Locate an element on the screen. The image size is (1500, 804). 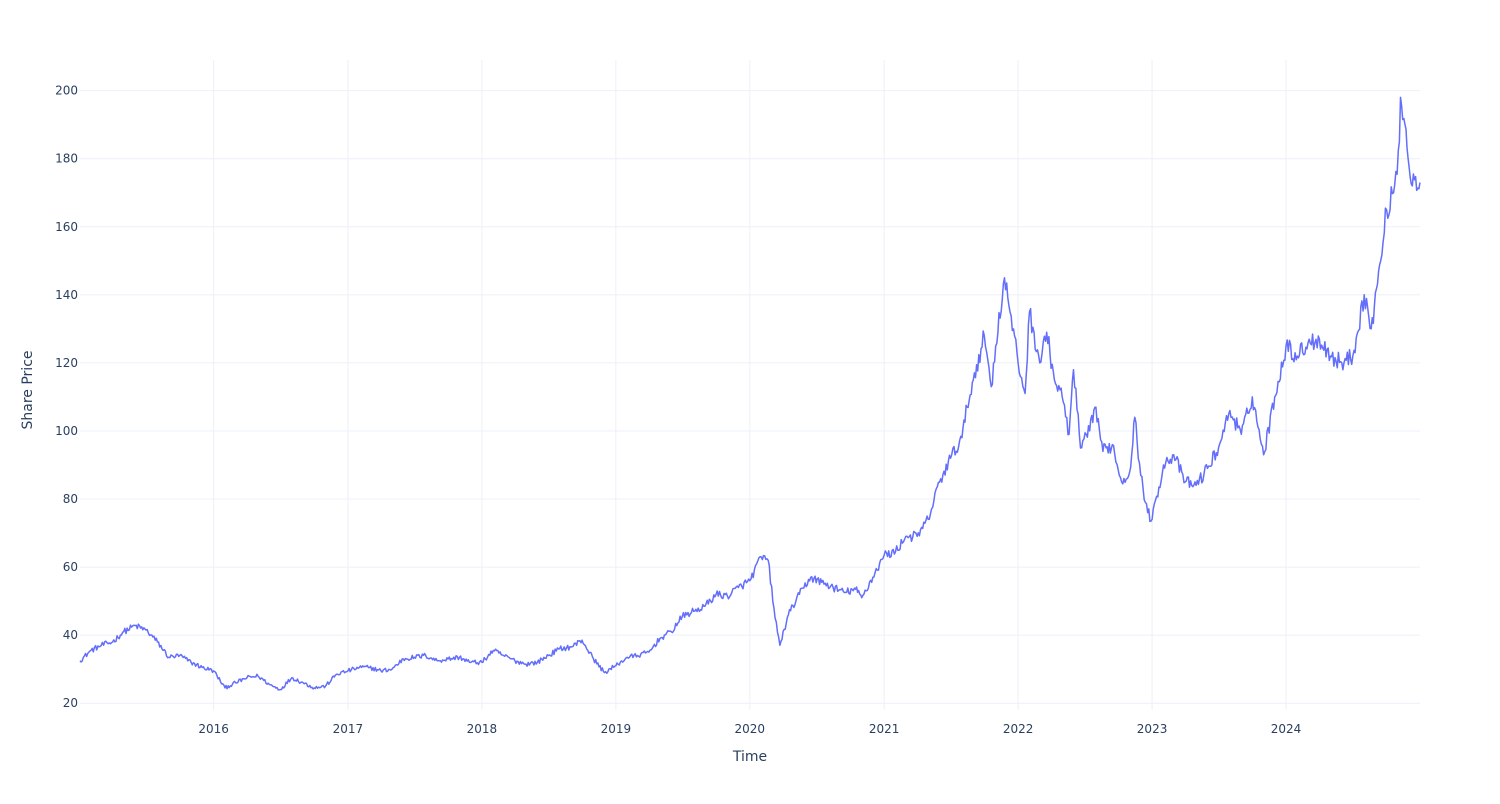
x-tick-label: 2020 is located at coordinates (750, 729).